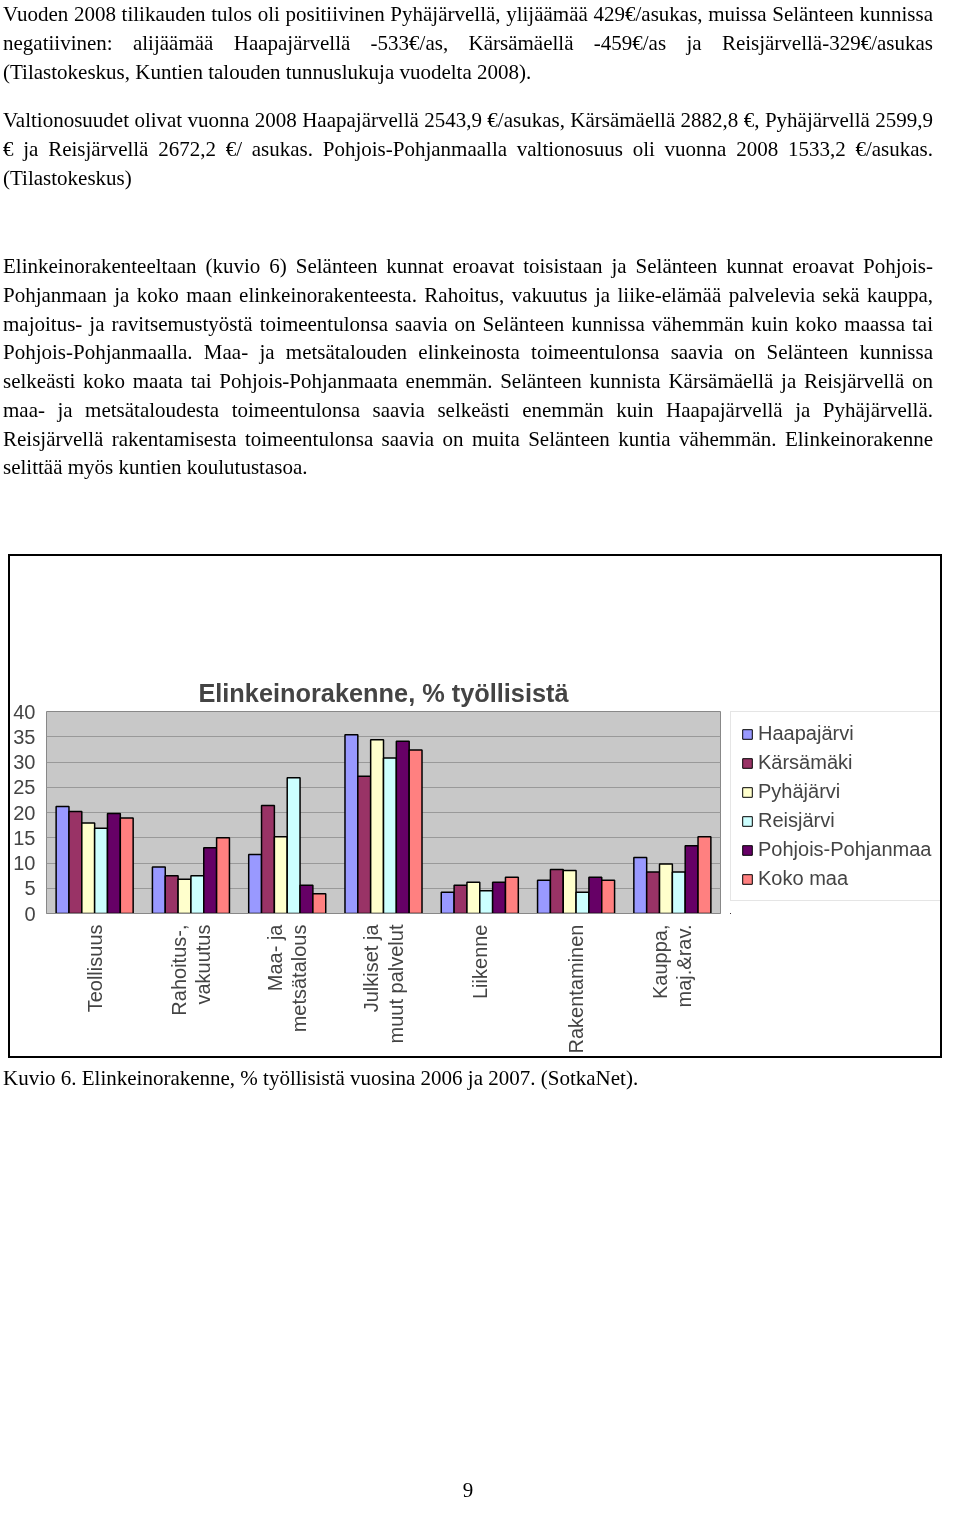  I want to click on text: Vuoden 2008 tilikauden tulos oli positiivinen Pyhäjärvellä, ylijäämää 429€/asukas, muissa Selänteen kunnissa negatiivinen: alijäämää Haapajärvellä -533€/as, Kärsämäellä -459€/as ja Reisjärvellä-329€/asukas (Tilastokeskus, Kuntien talouden tunnuslukuja vuodelta 2008)., so click(468, 43).